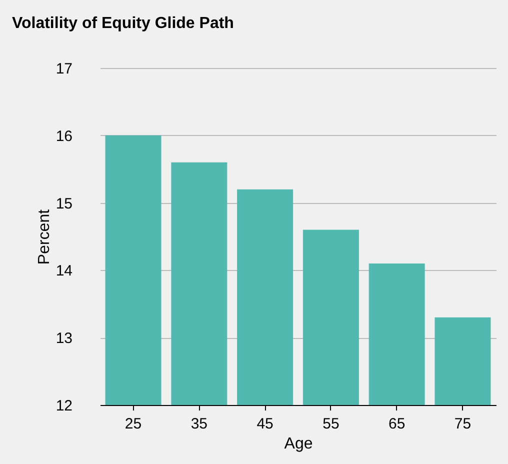 This screenshot has height=464, width=508. What do you see at coordinates (44, 236) in the screenshot?
I see `y-axis-title: Percent` at bounding box center [44, 236].